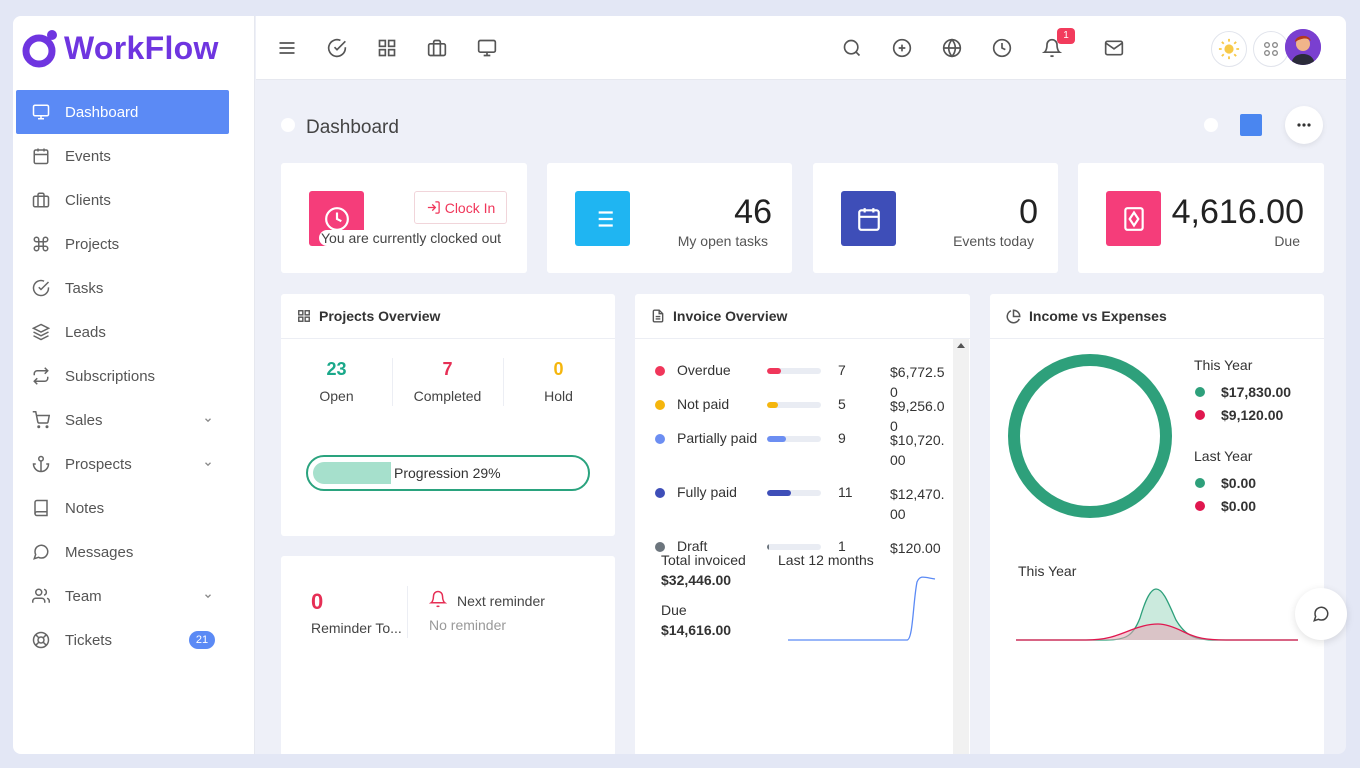 Image resolution: width=1360 pixels, height=768 pixels. I want to click on logo: WorkFlow, so click(120, 48).